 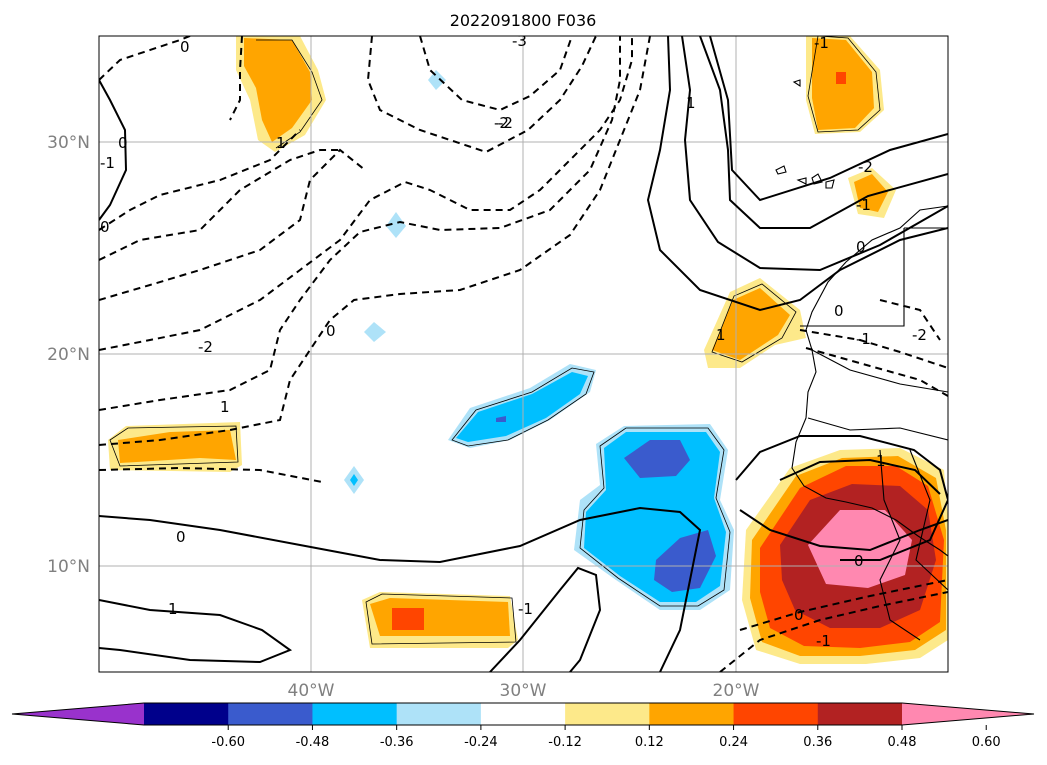 What do you see at coordinates (545, 619) in the screenshot?
I see `contour-1-central` at bounding box center [545, 619].